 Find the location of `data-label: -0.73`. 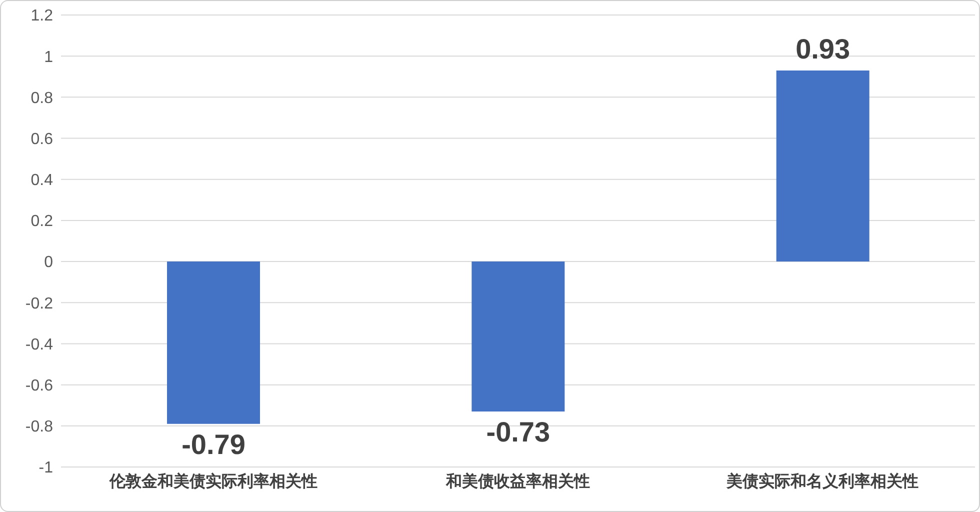

data-label: -0.73 is located at coordinates (518, 432).